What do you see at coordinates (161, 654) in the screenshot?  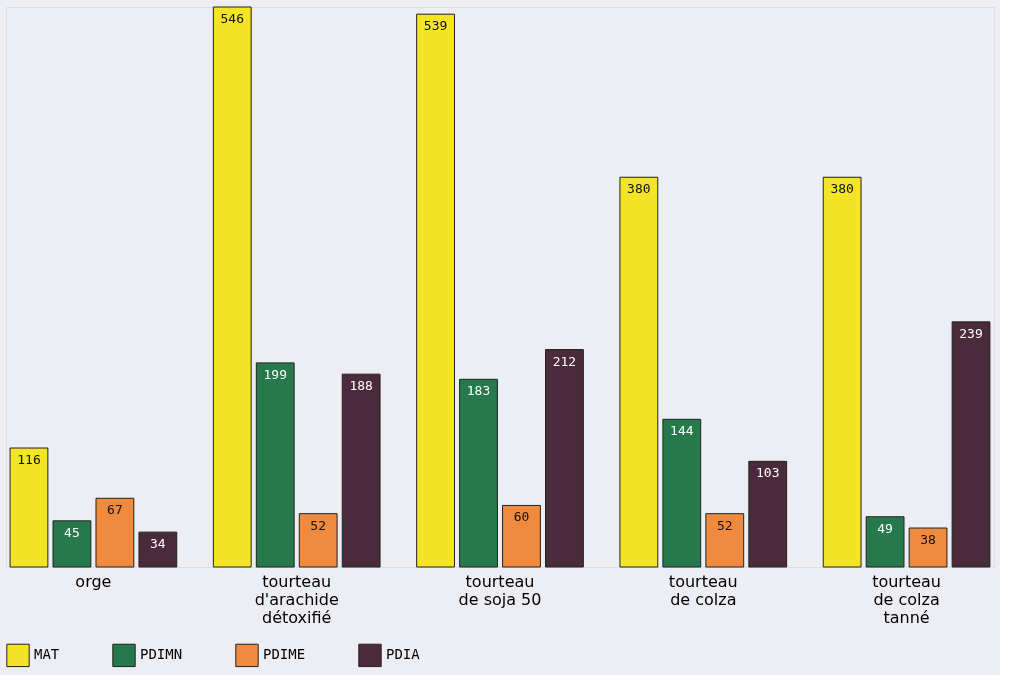 I see `legend-label: PDIMN` at bounding box center [161, 654].